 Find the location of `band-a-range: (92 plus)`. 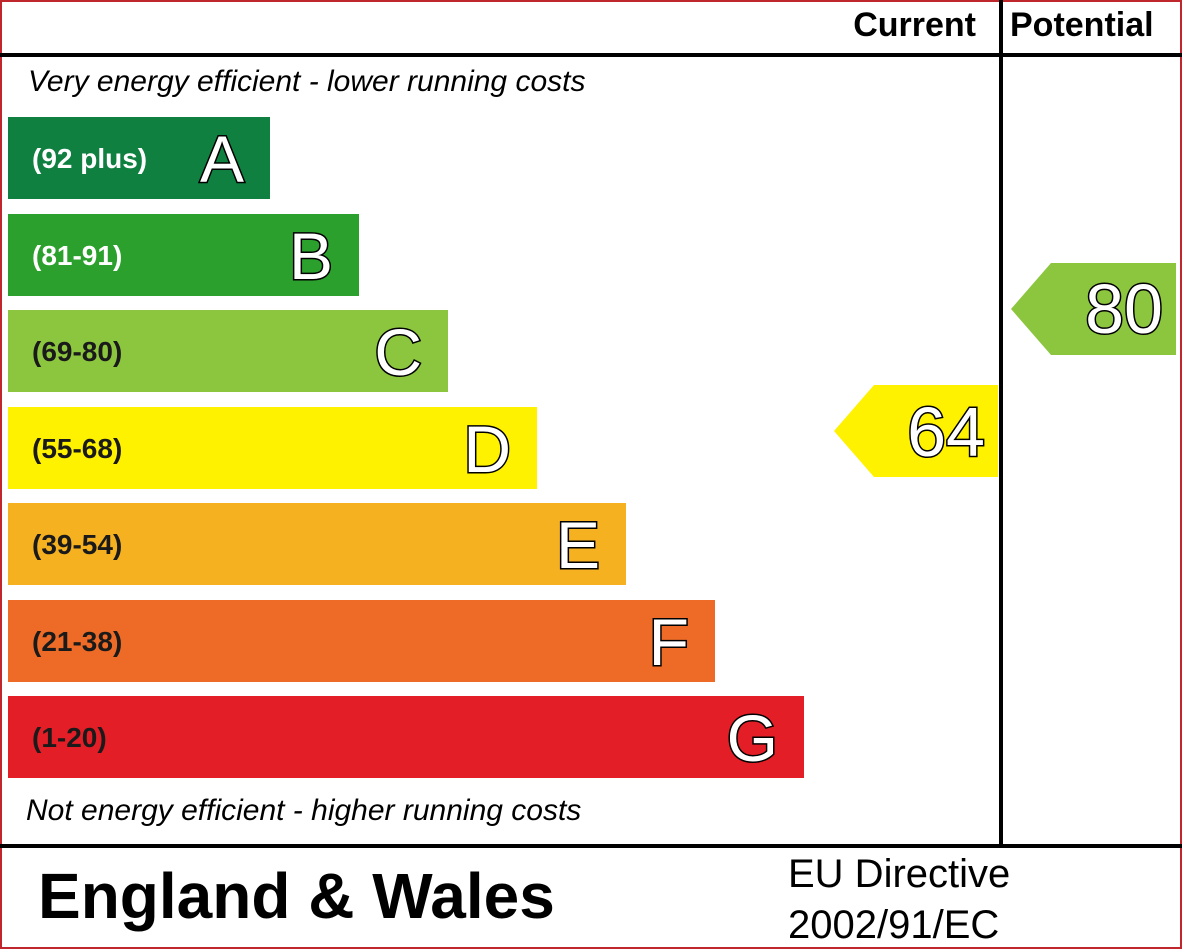

band-a-range: (92 plus) is located at coordinates (89, 158).